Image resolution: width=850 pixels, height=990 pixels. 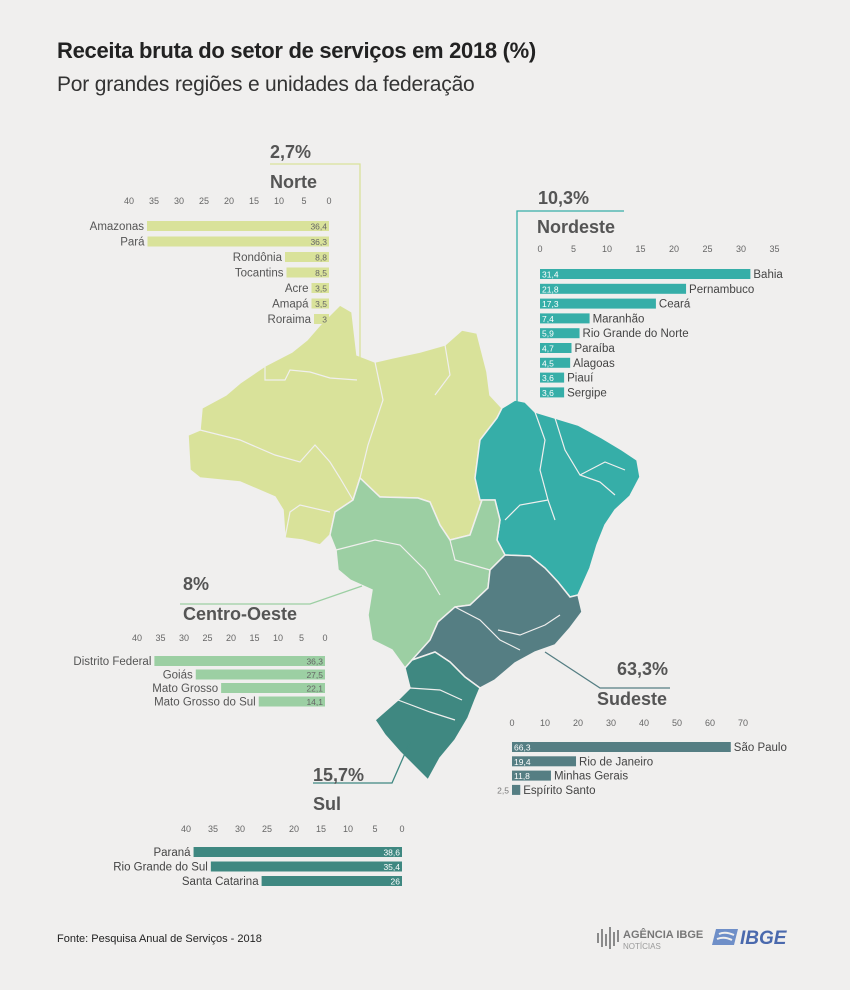 I want to click on data-label-sudeste: 66,3, so click(x=522, y=748).